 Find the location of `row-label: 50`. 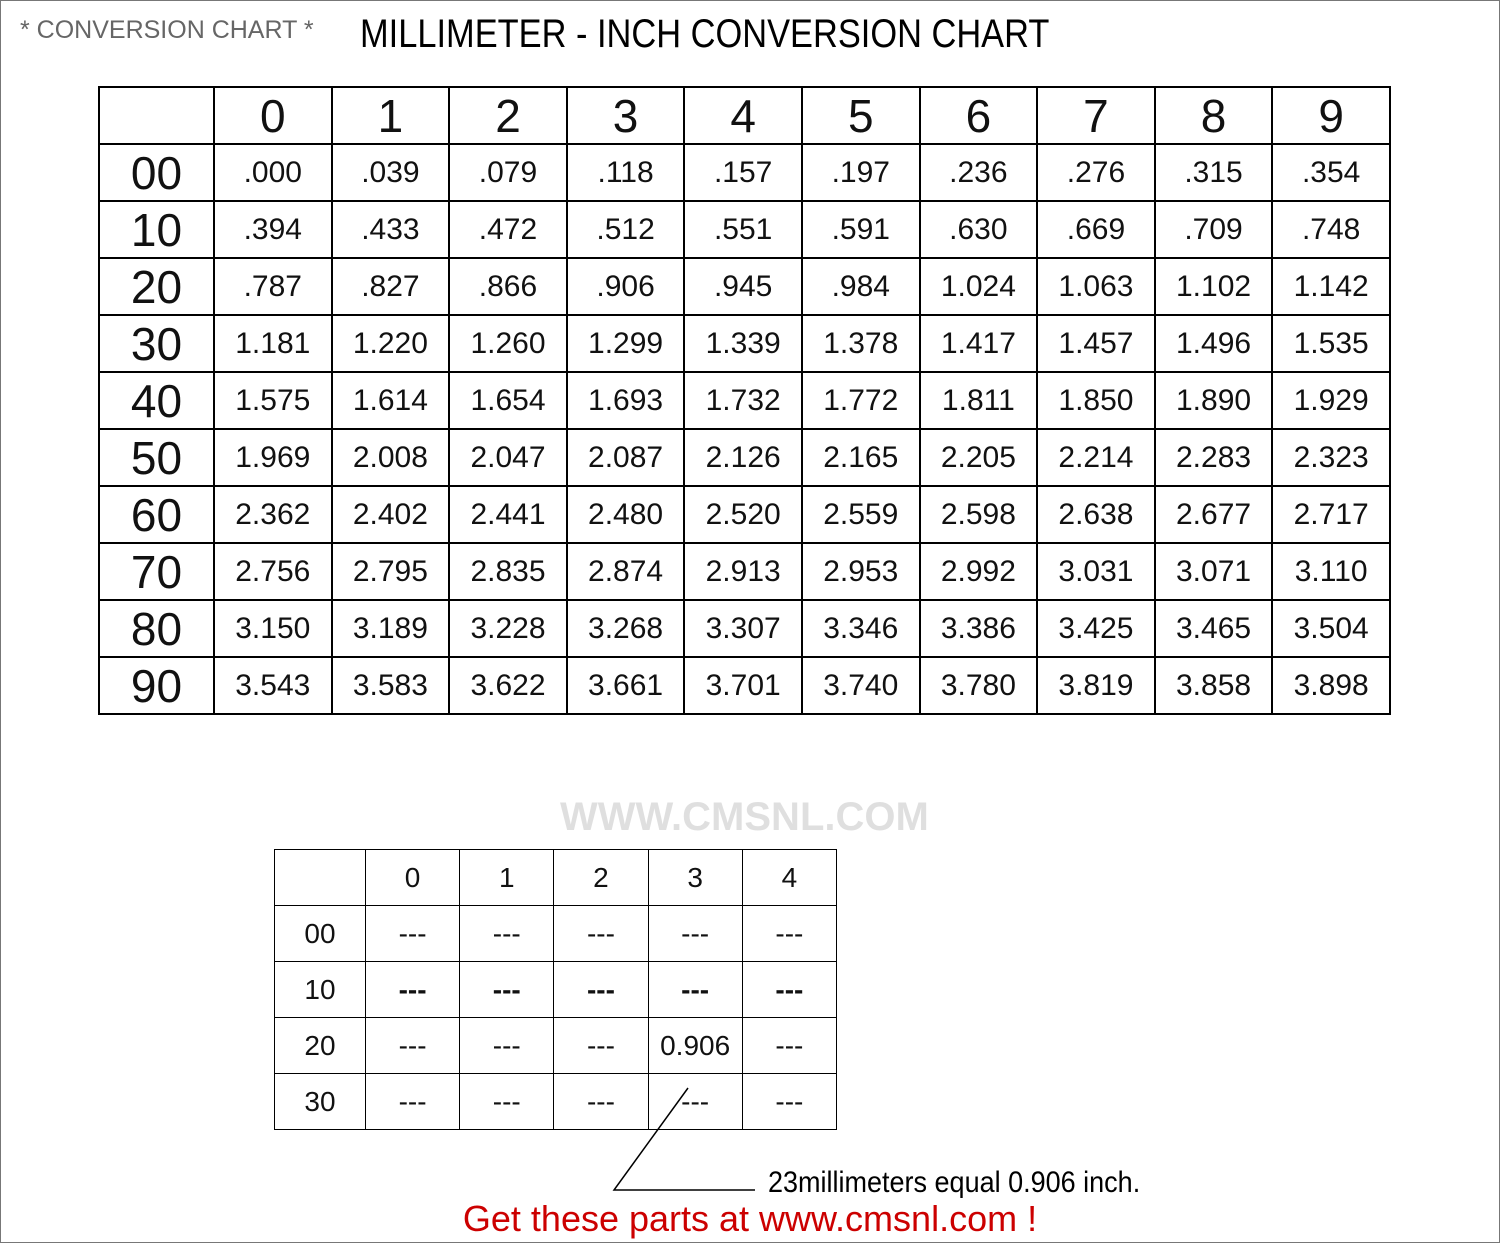

row-label: 50 is located at coordinates (156, 457).